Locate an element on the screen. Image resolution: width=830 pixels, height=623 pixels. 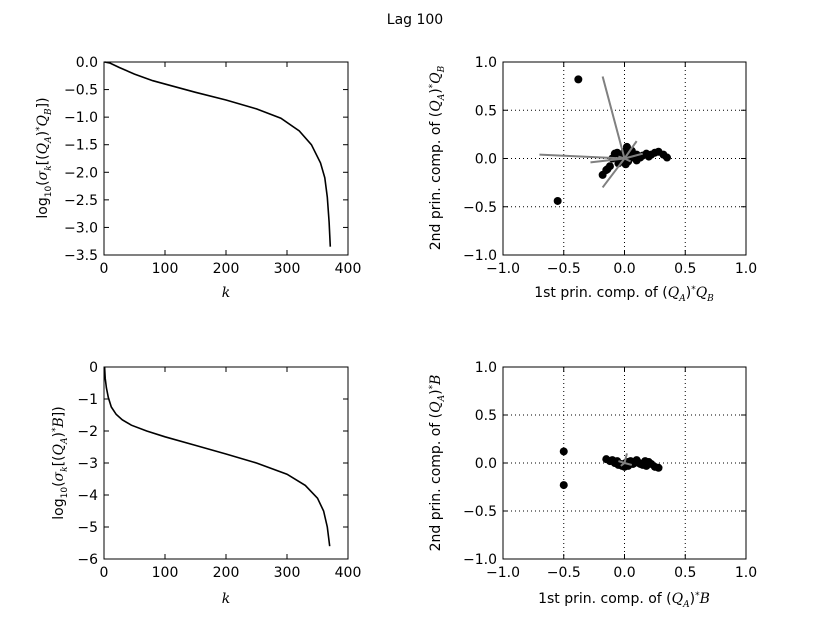
p1-ytick-label: −0.5 is located at coordinates (81, 91).